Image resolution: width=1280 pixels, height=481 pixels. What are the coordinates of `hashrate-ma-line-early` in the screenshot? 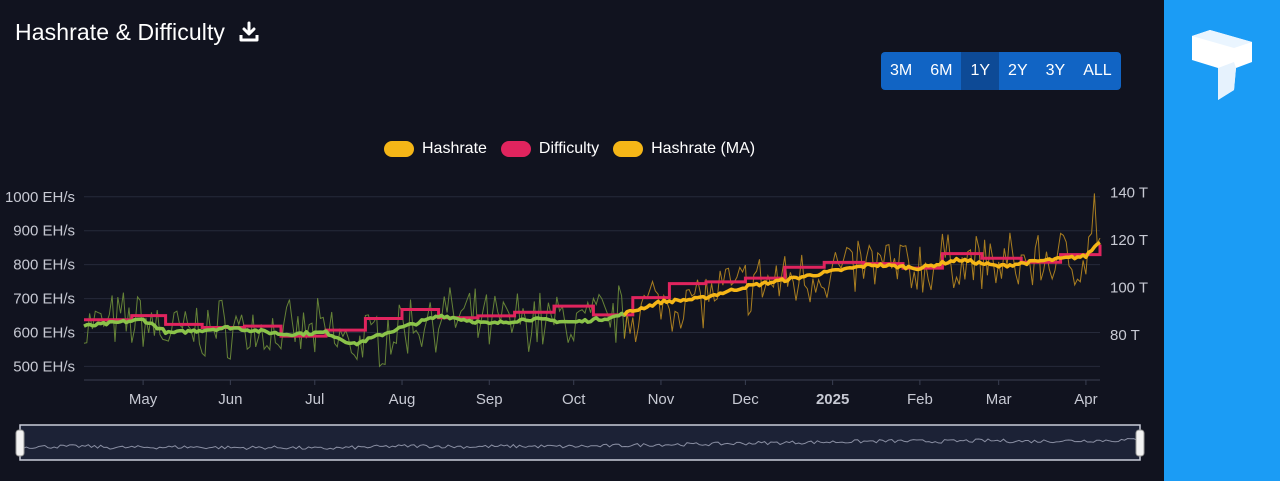 It's located at (356, 328).